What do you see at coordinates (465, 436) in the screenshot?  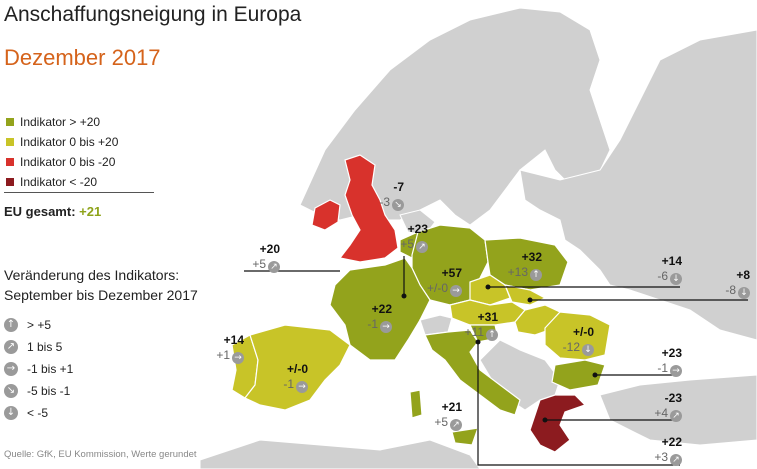 I see `country-it-sicily` at bounding box center [465, 436].